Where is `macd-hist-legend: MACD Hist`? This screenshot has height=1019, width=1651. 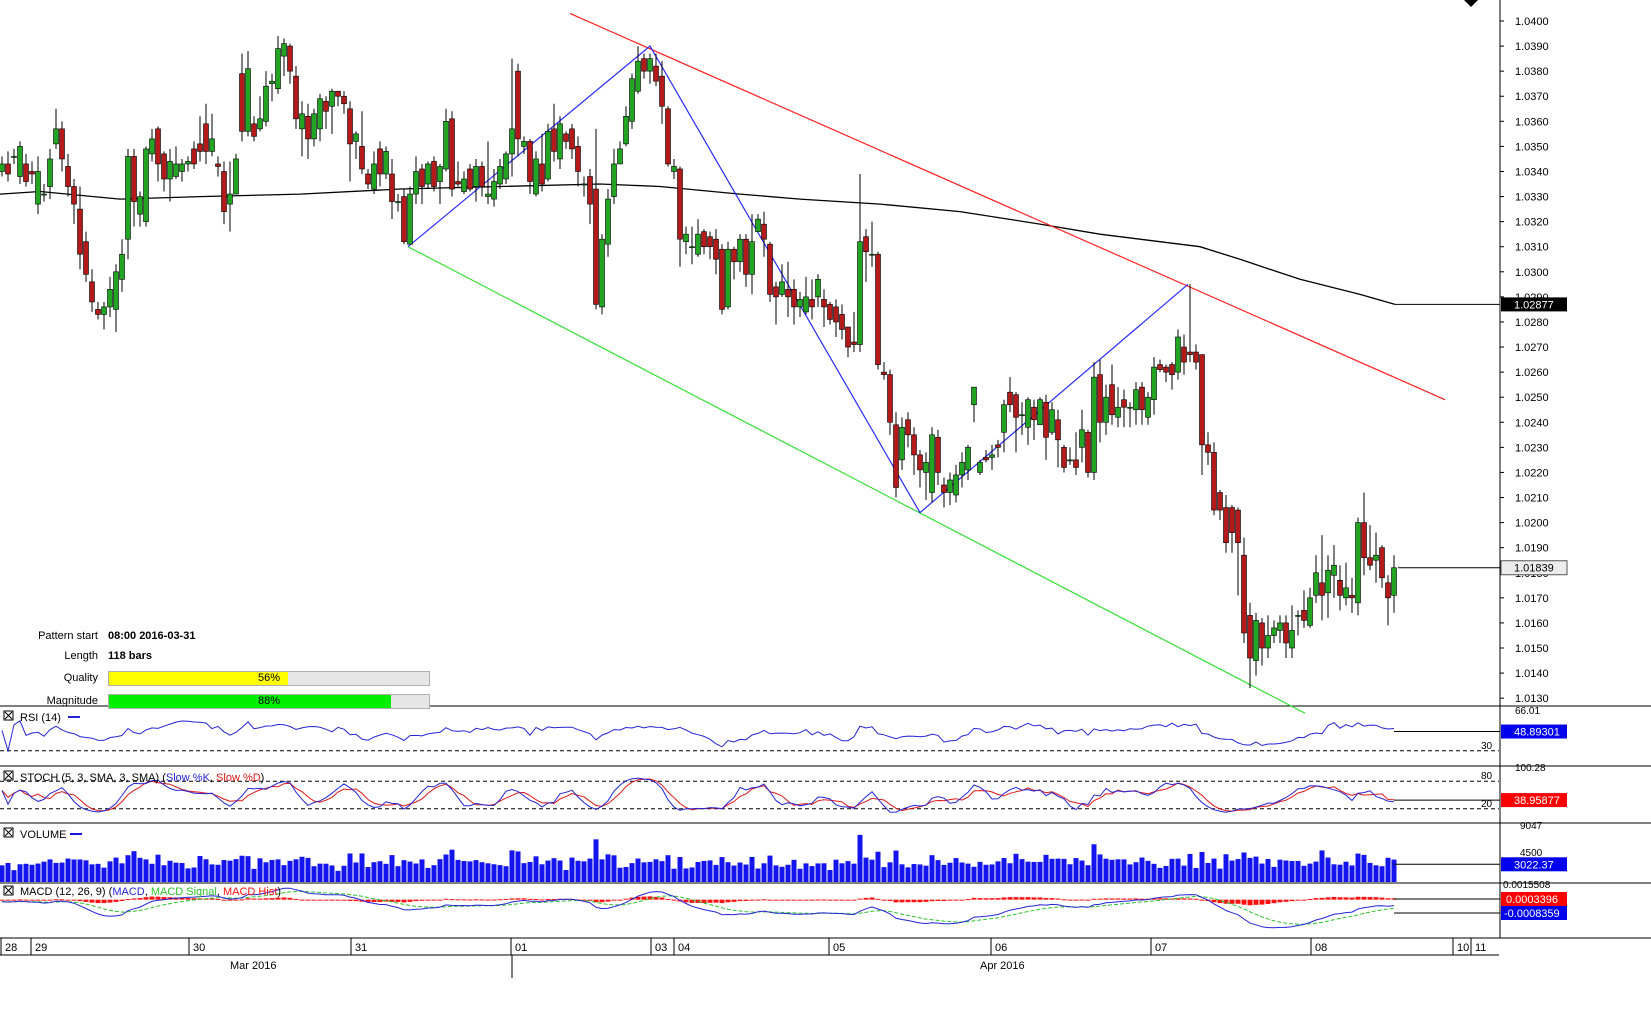
macd-hist-legend: MACD Hist is located at coordinates (250, 892).